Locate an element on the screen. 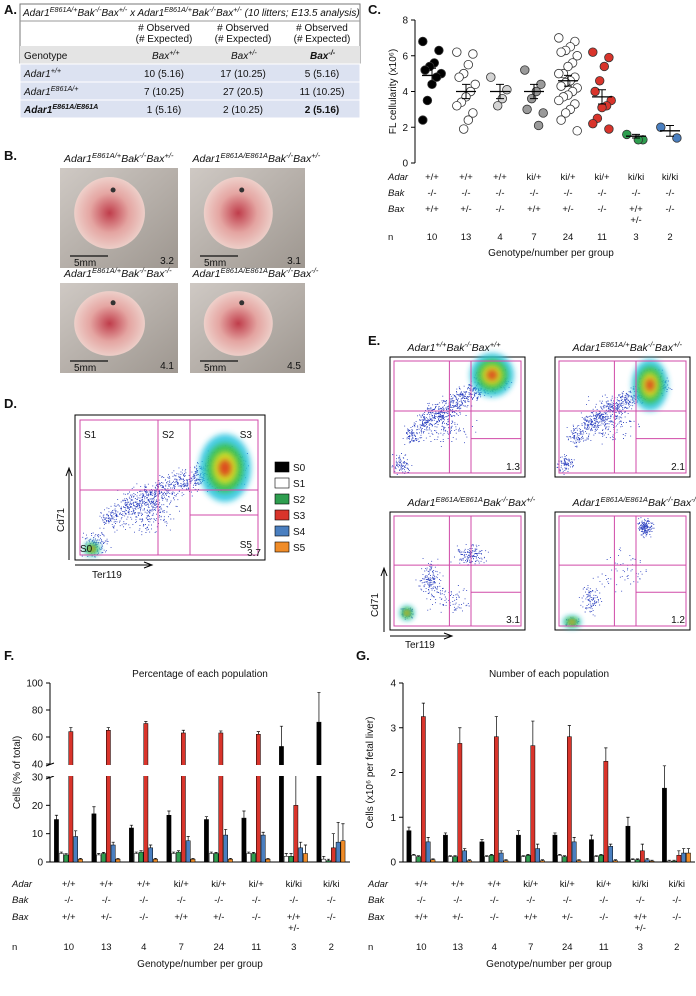  y-tick-label: 40 is located at coordinates (38, 765).